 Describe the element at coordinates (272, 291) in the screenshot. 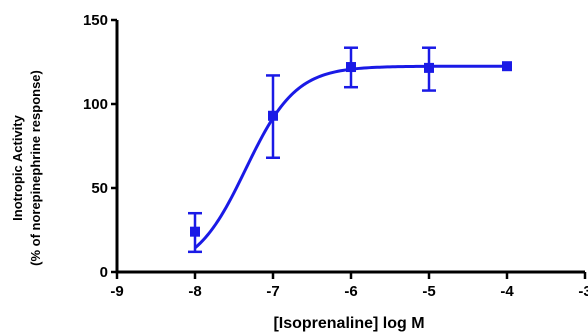

I see `x-tick-label: -7` at that location.